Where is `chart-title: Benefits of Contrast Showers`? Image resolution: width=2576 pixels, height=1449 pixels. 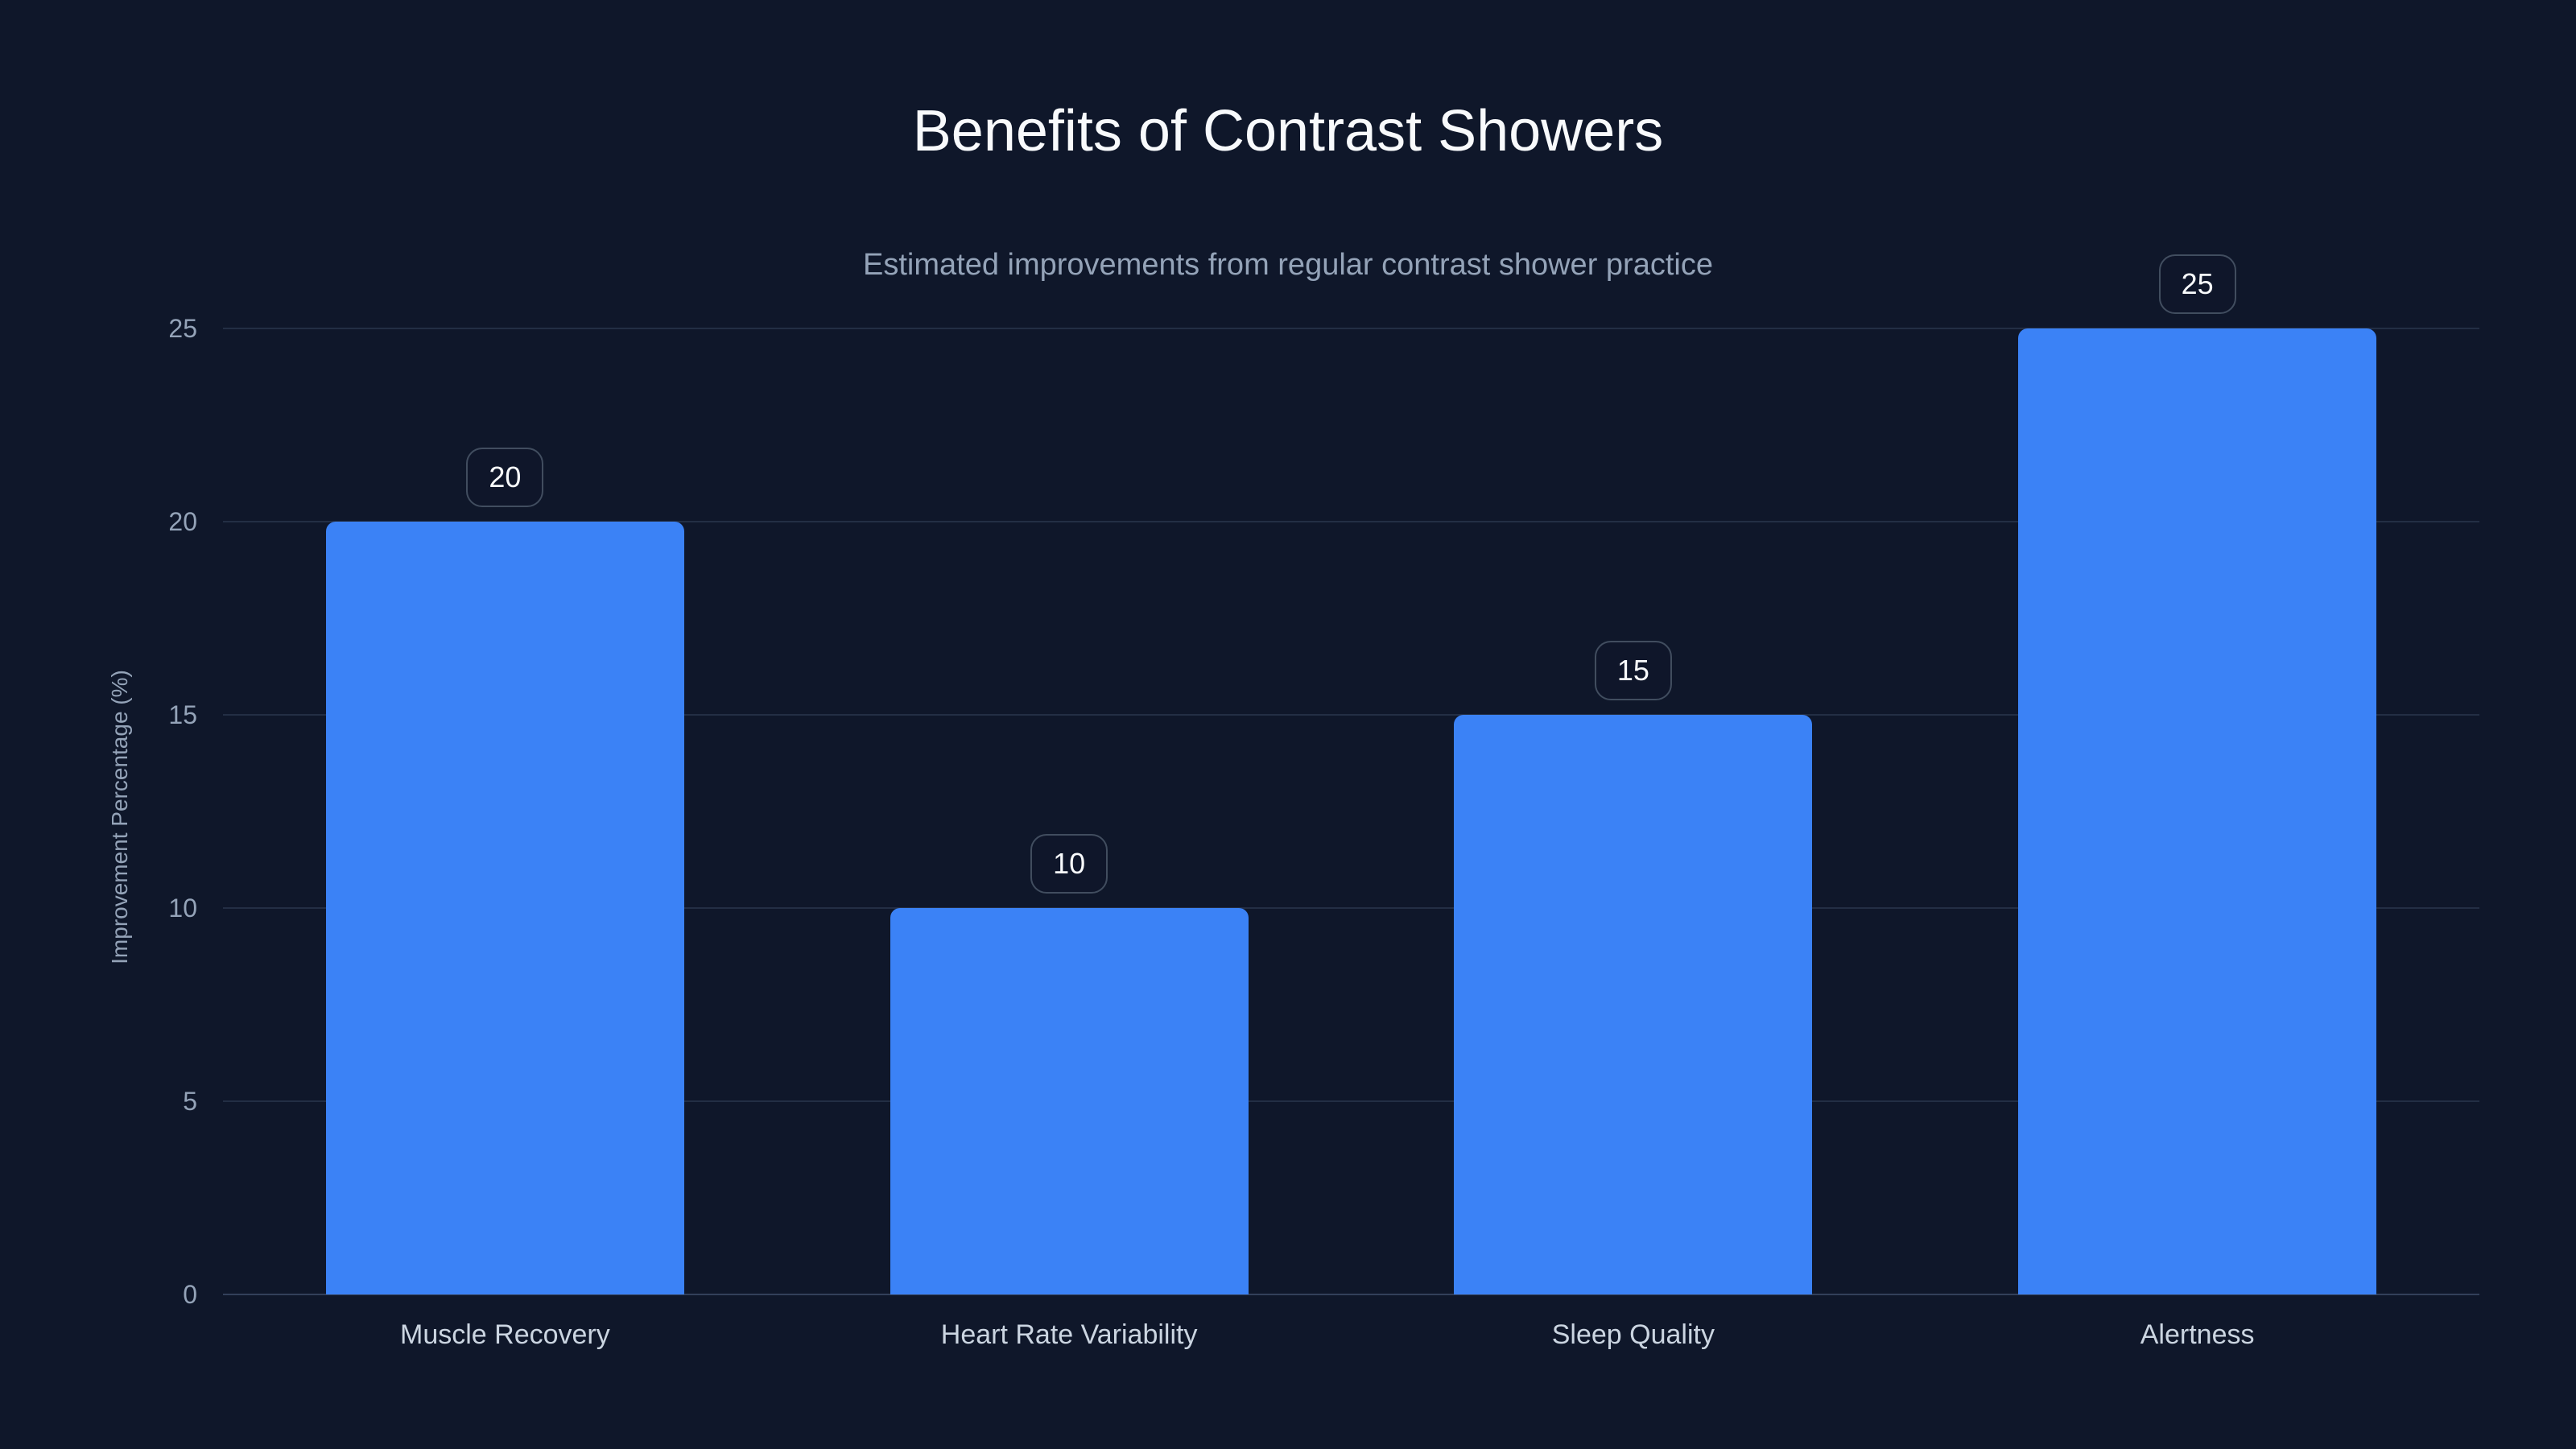 chart-title: Benefits of Contrast Showers is located at coordinates (1288, 131).